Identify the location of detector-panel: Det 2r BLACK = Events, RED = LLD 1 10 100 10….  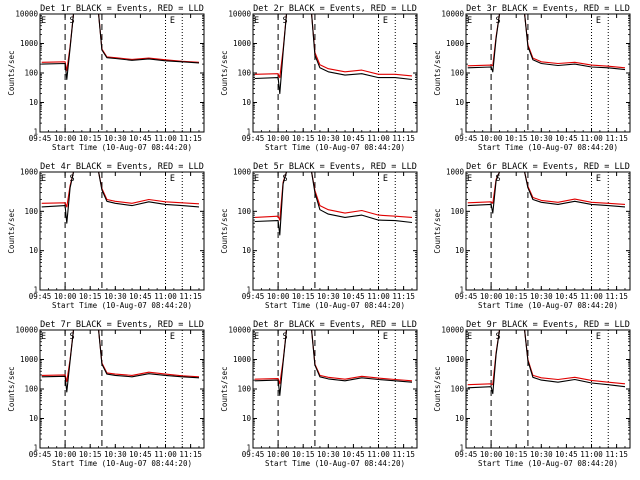
(319, 78).